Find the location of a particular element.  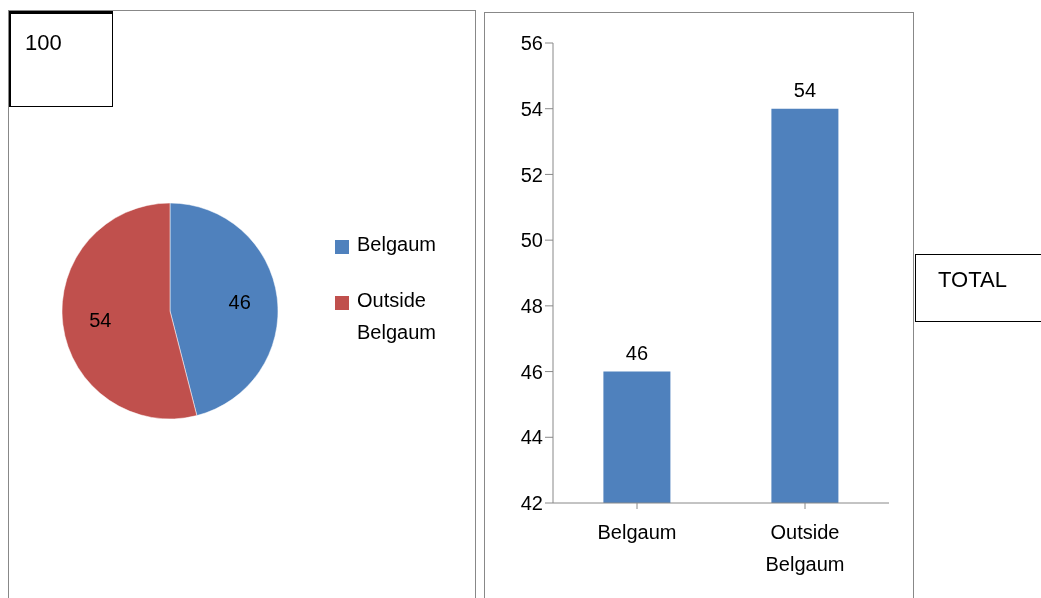

legend-label: Outside Belgaum is located at coordinates (397, 316).